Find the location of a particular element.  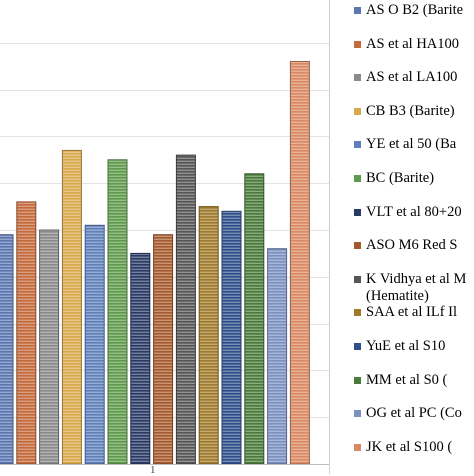

legend-label: ASO M6 Red S is located at coordinates (412, 245).